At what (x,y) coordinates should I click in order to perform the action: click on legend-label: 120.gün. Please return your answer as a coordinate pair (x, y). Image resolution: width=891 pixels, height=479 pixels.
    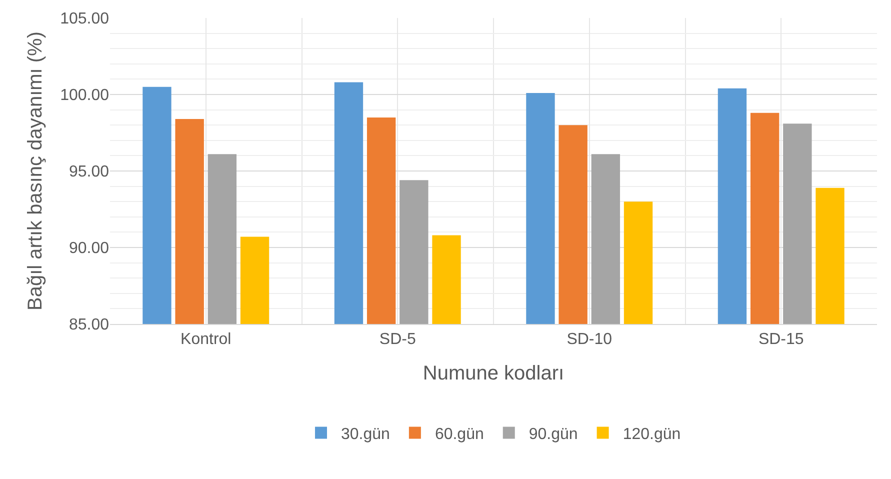
    Looking at the image, I should click on (651, 434).